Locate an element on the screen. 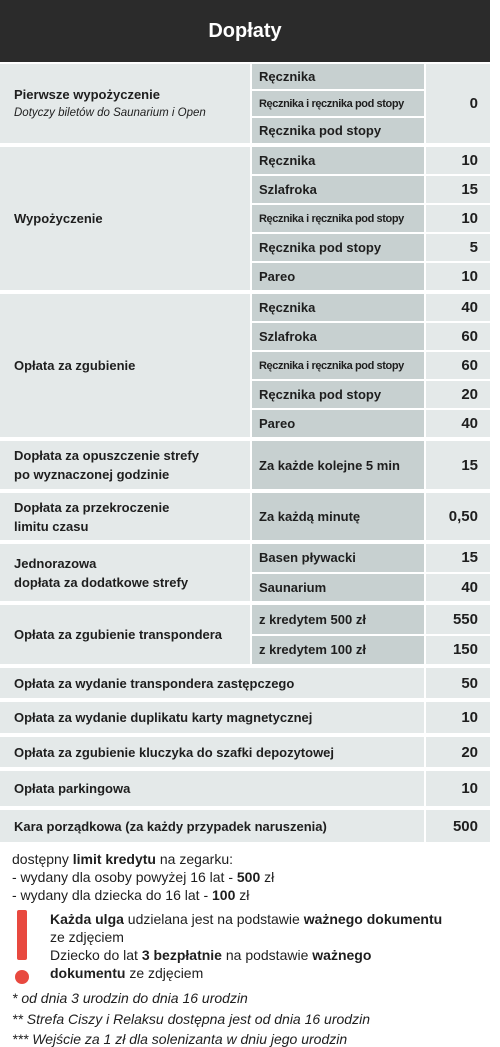 The height and width of the screenshot is (1047, 500). text: Dziecko do lat is located at coordinates (96, 955).